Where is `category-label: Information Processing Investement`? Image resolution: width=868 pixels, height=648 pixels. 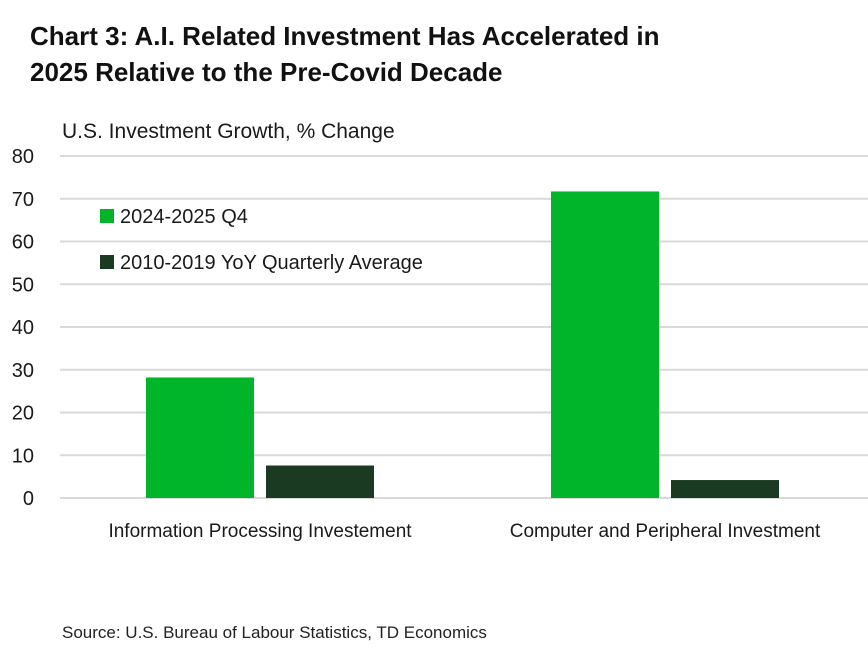 category-label: Information Processing Investement is located at coordinates (260, 531).